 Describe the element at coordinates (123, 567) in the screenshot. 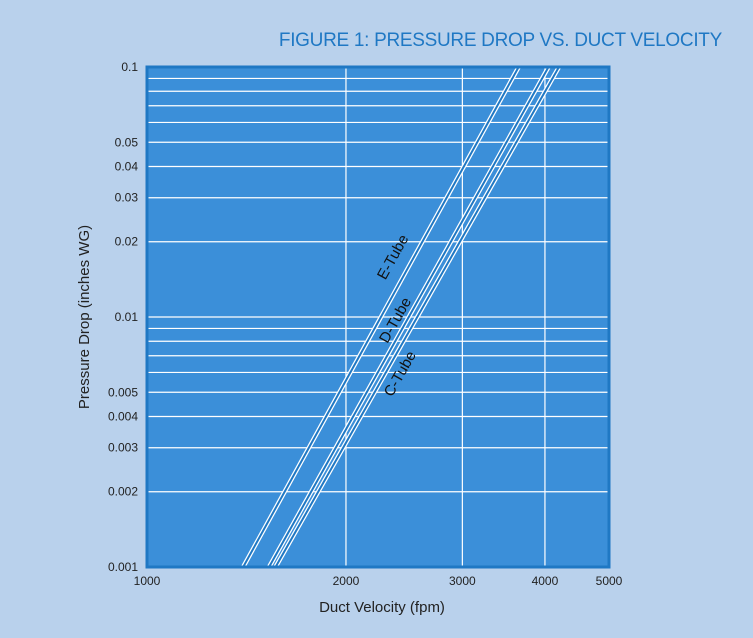

I see `y-tick-label: 0.001` at that location.